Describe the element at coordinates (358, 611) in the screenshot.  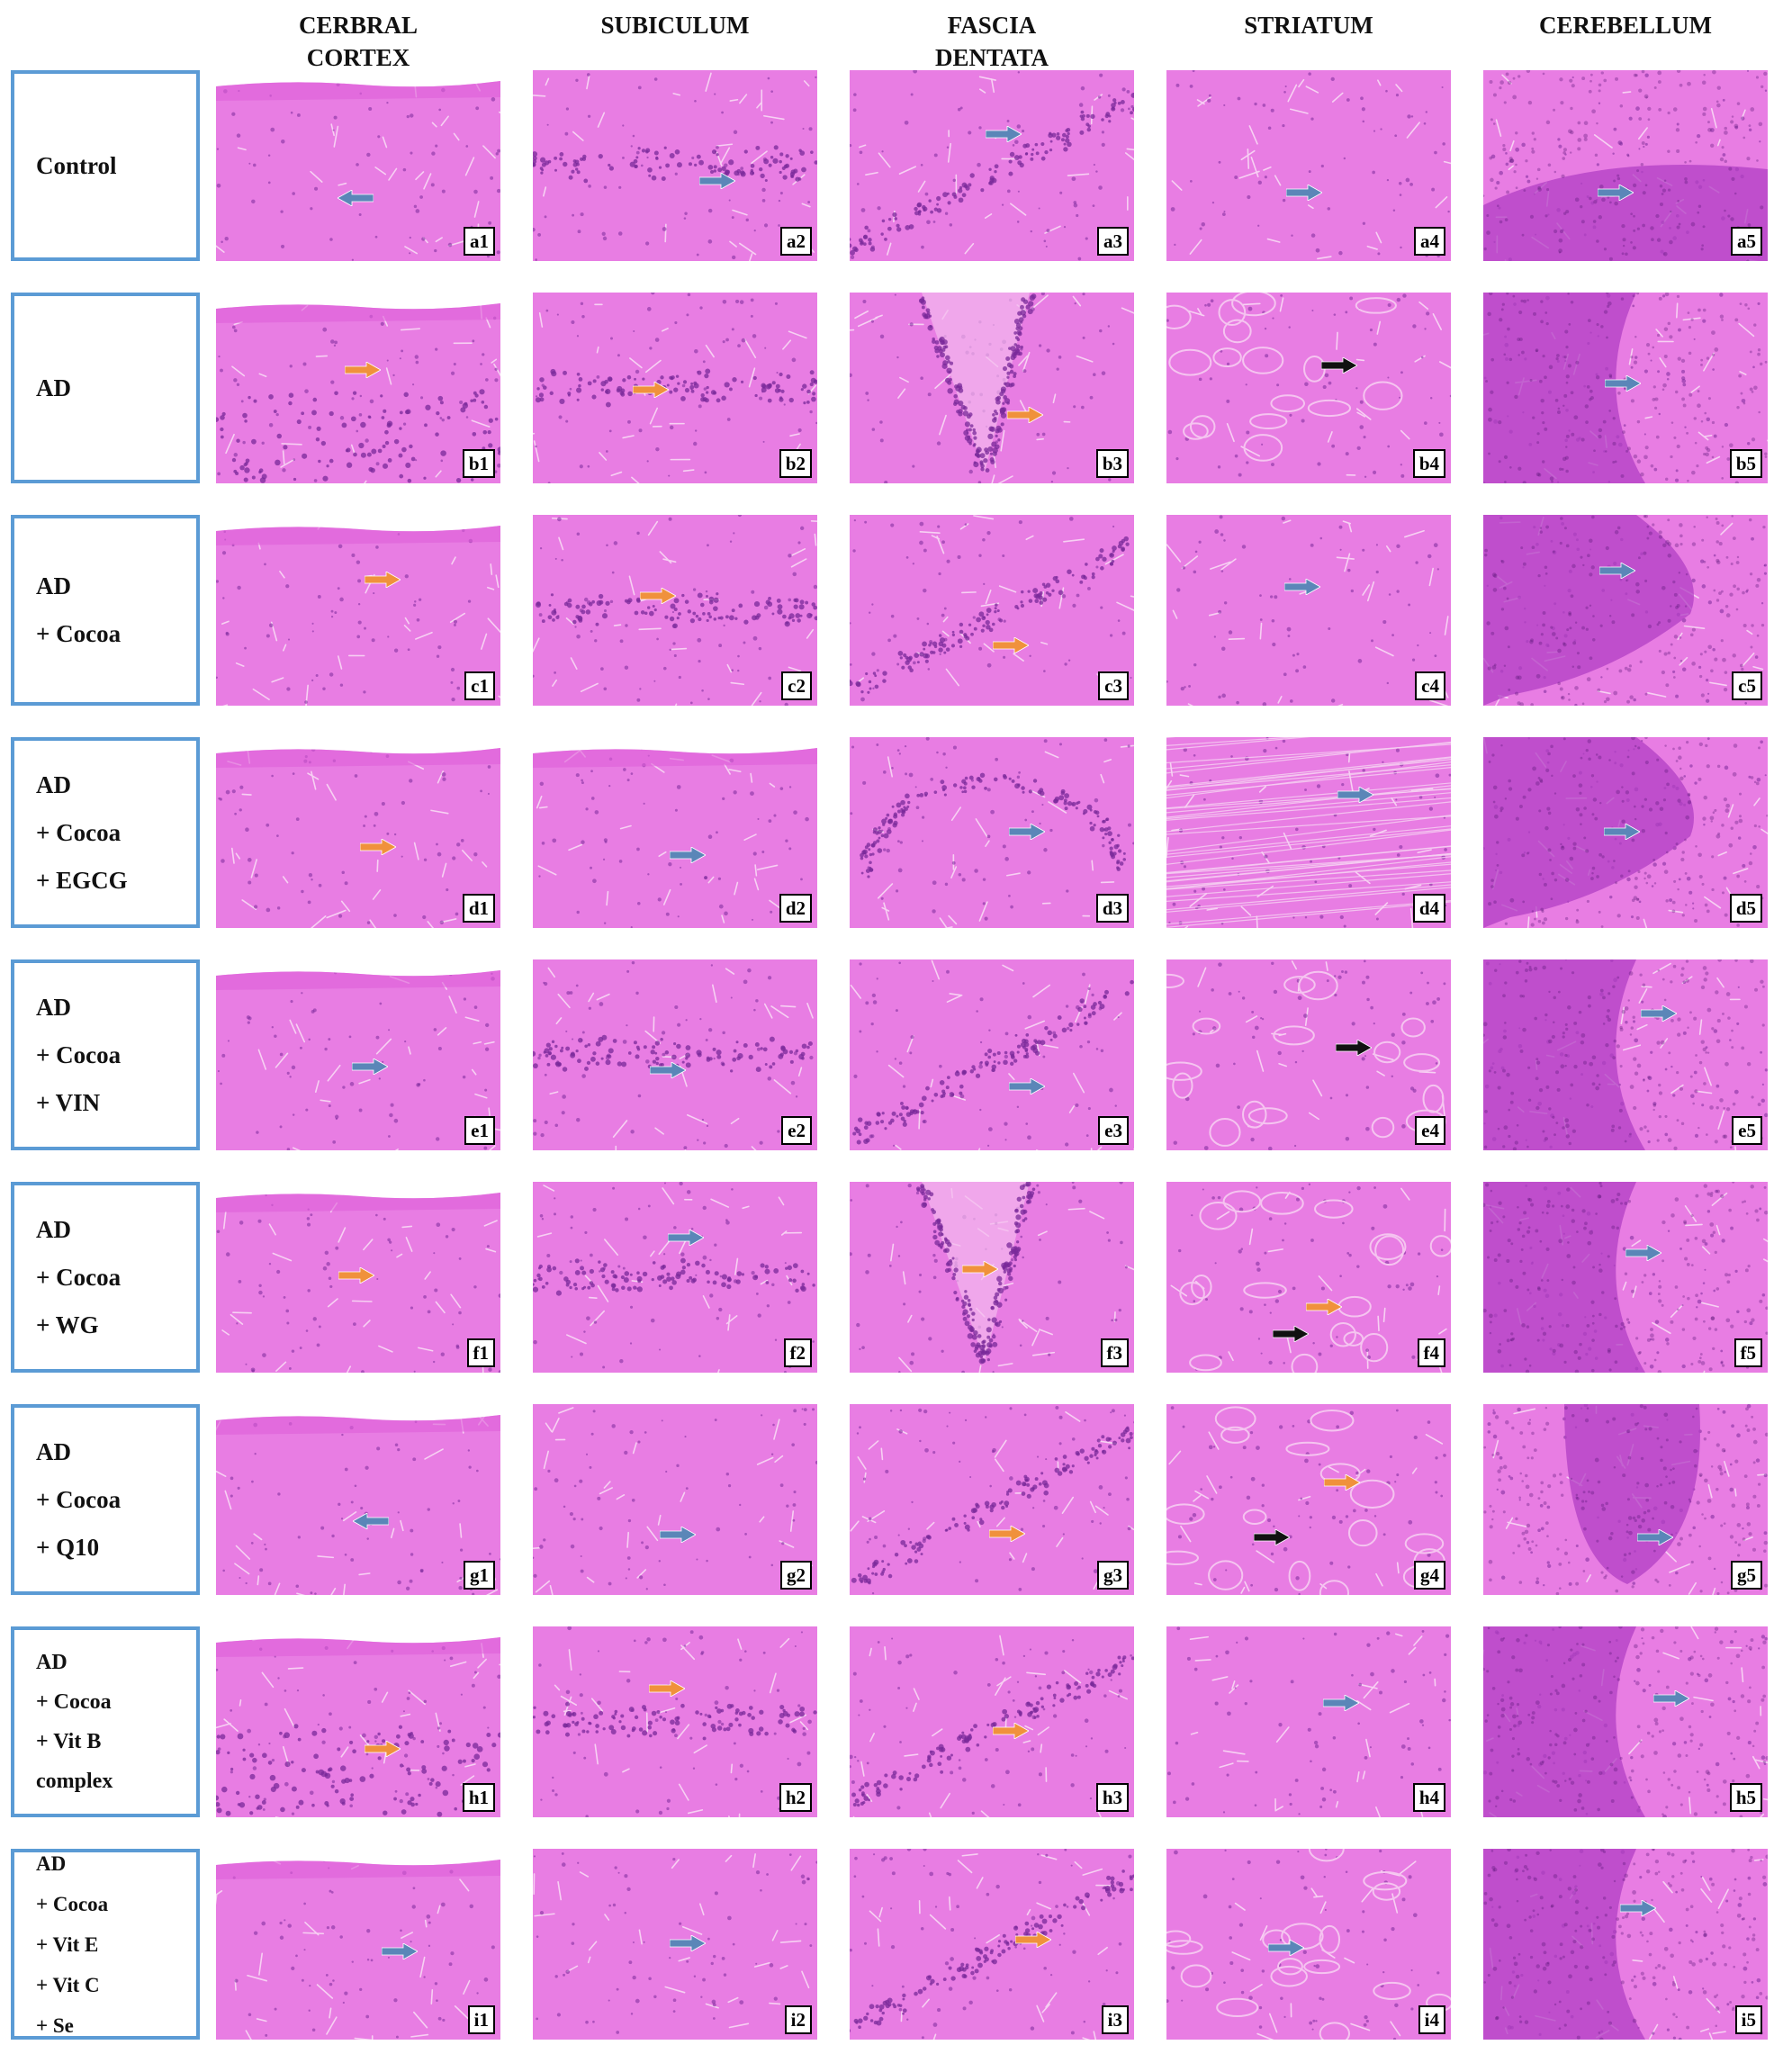
I see `micrograph-panel: c1` at that location.